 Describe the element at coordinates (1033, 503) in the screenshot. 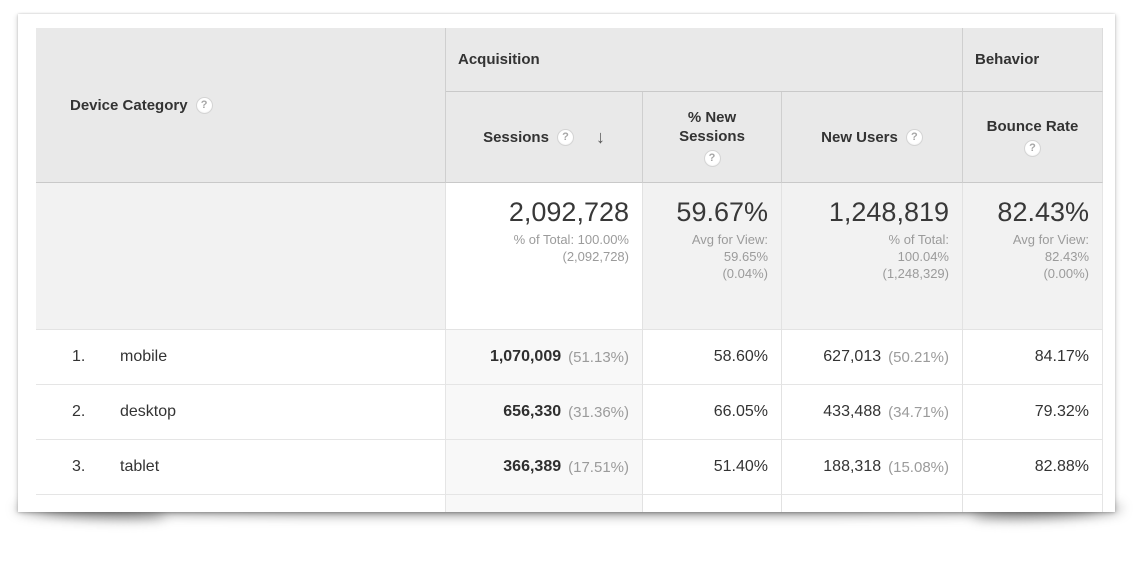

I see `clipped-row-bounce-rate-cell` at that location.